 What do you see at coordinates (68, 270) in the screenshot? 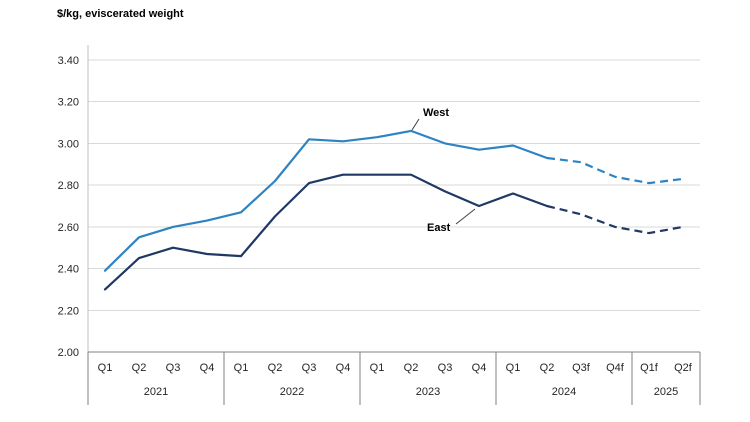
I see `y-axis-tick-label: 2.40` at bounding box center [68, 270].